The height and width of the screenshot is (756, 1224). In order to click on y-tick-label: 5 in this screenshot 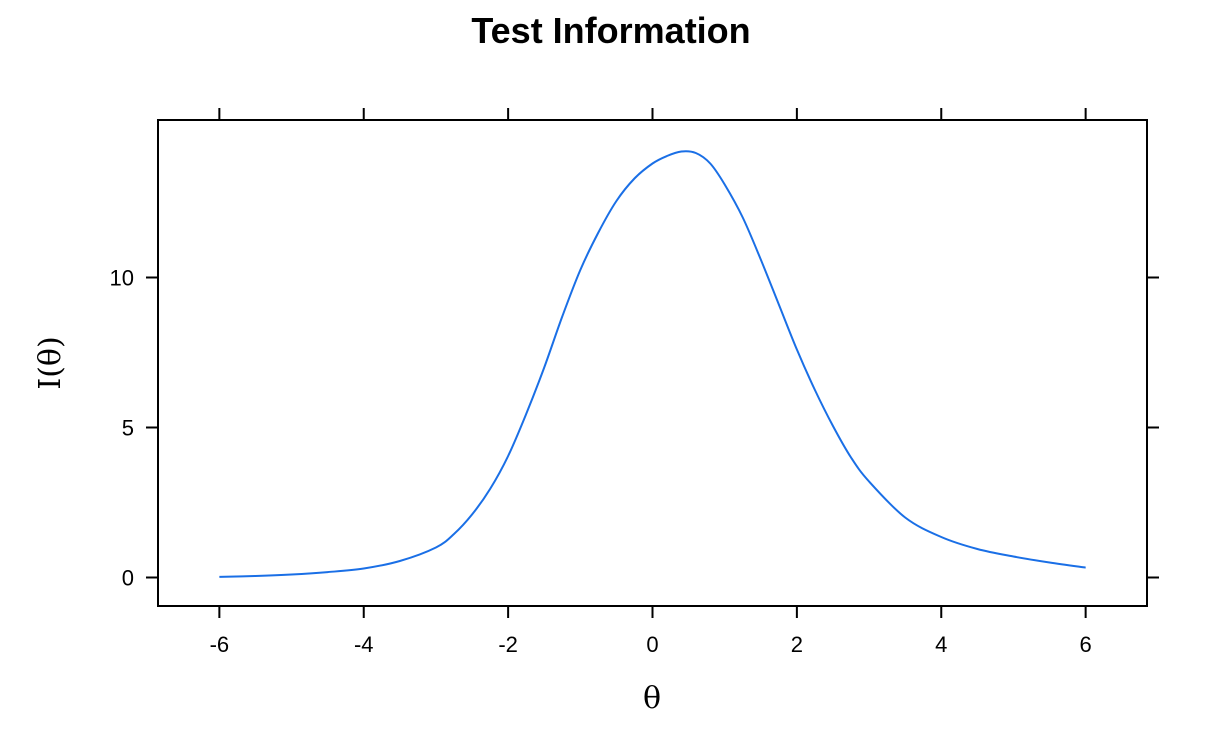, I will do `click(128, 428)`.